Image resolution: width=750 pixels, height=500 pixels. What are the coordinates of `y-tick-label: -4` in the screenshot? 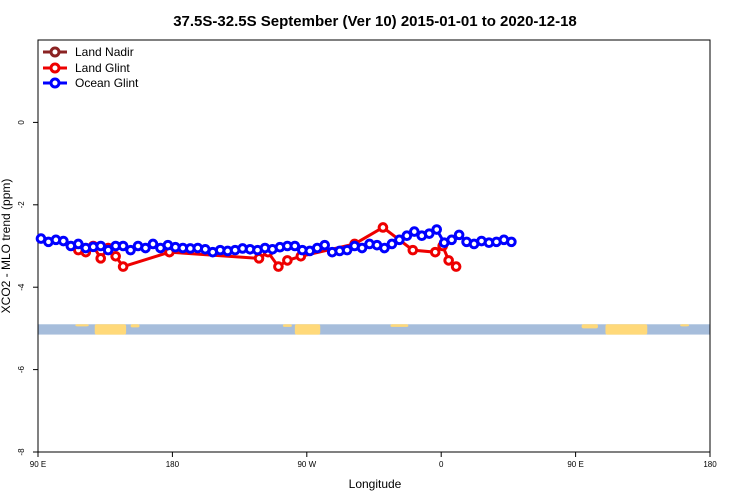 It's located at (21, 287).